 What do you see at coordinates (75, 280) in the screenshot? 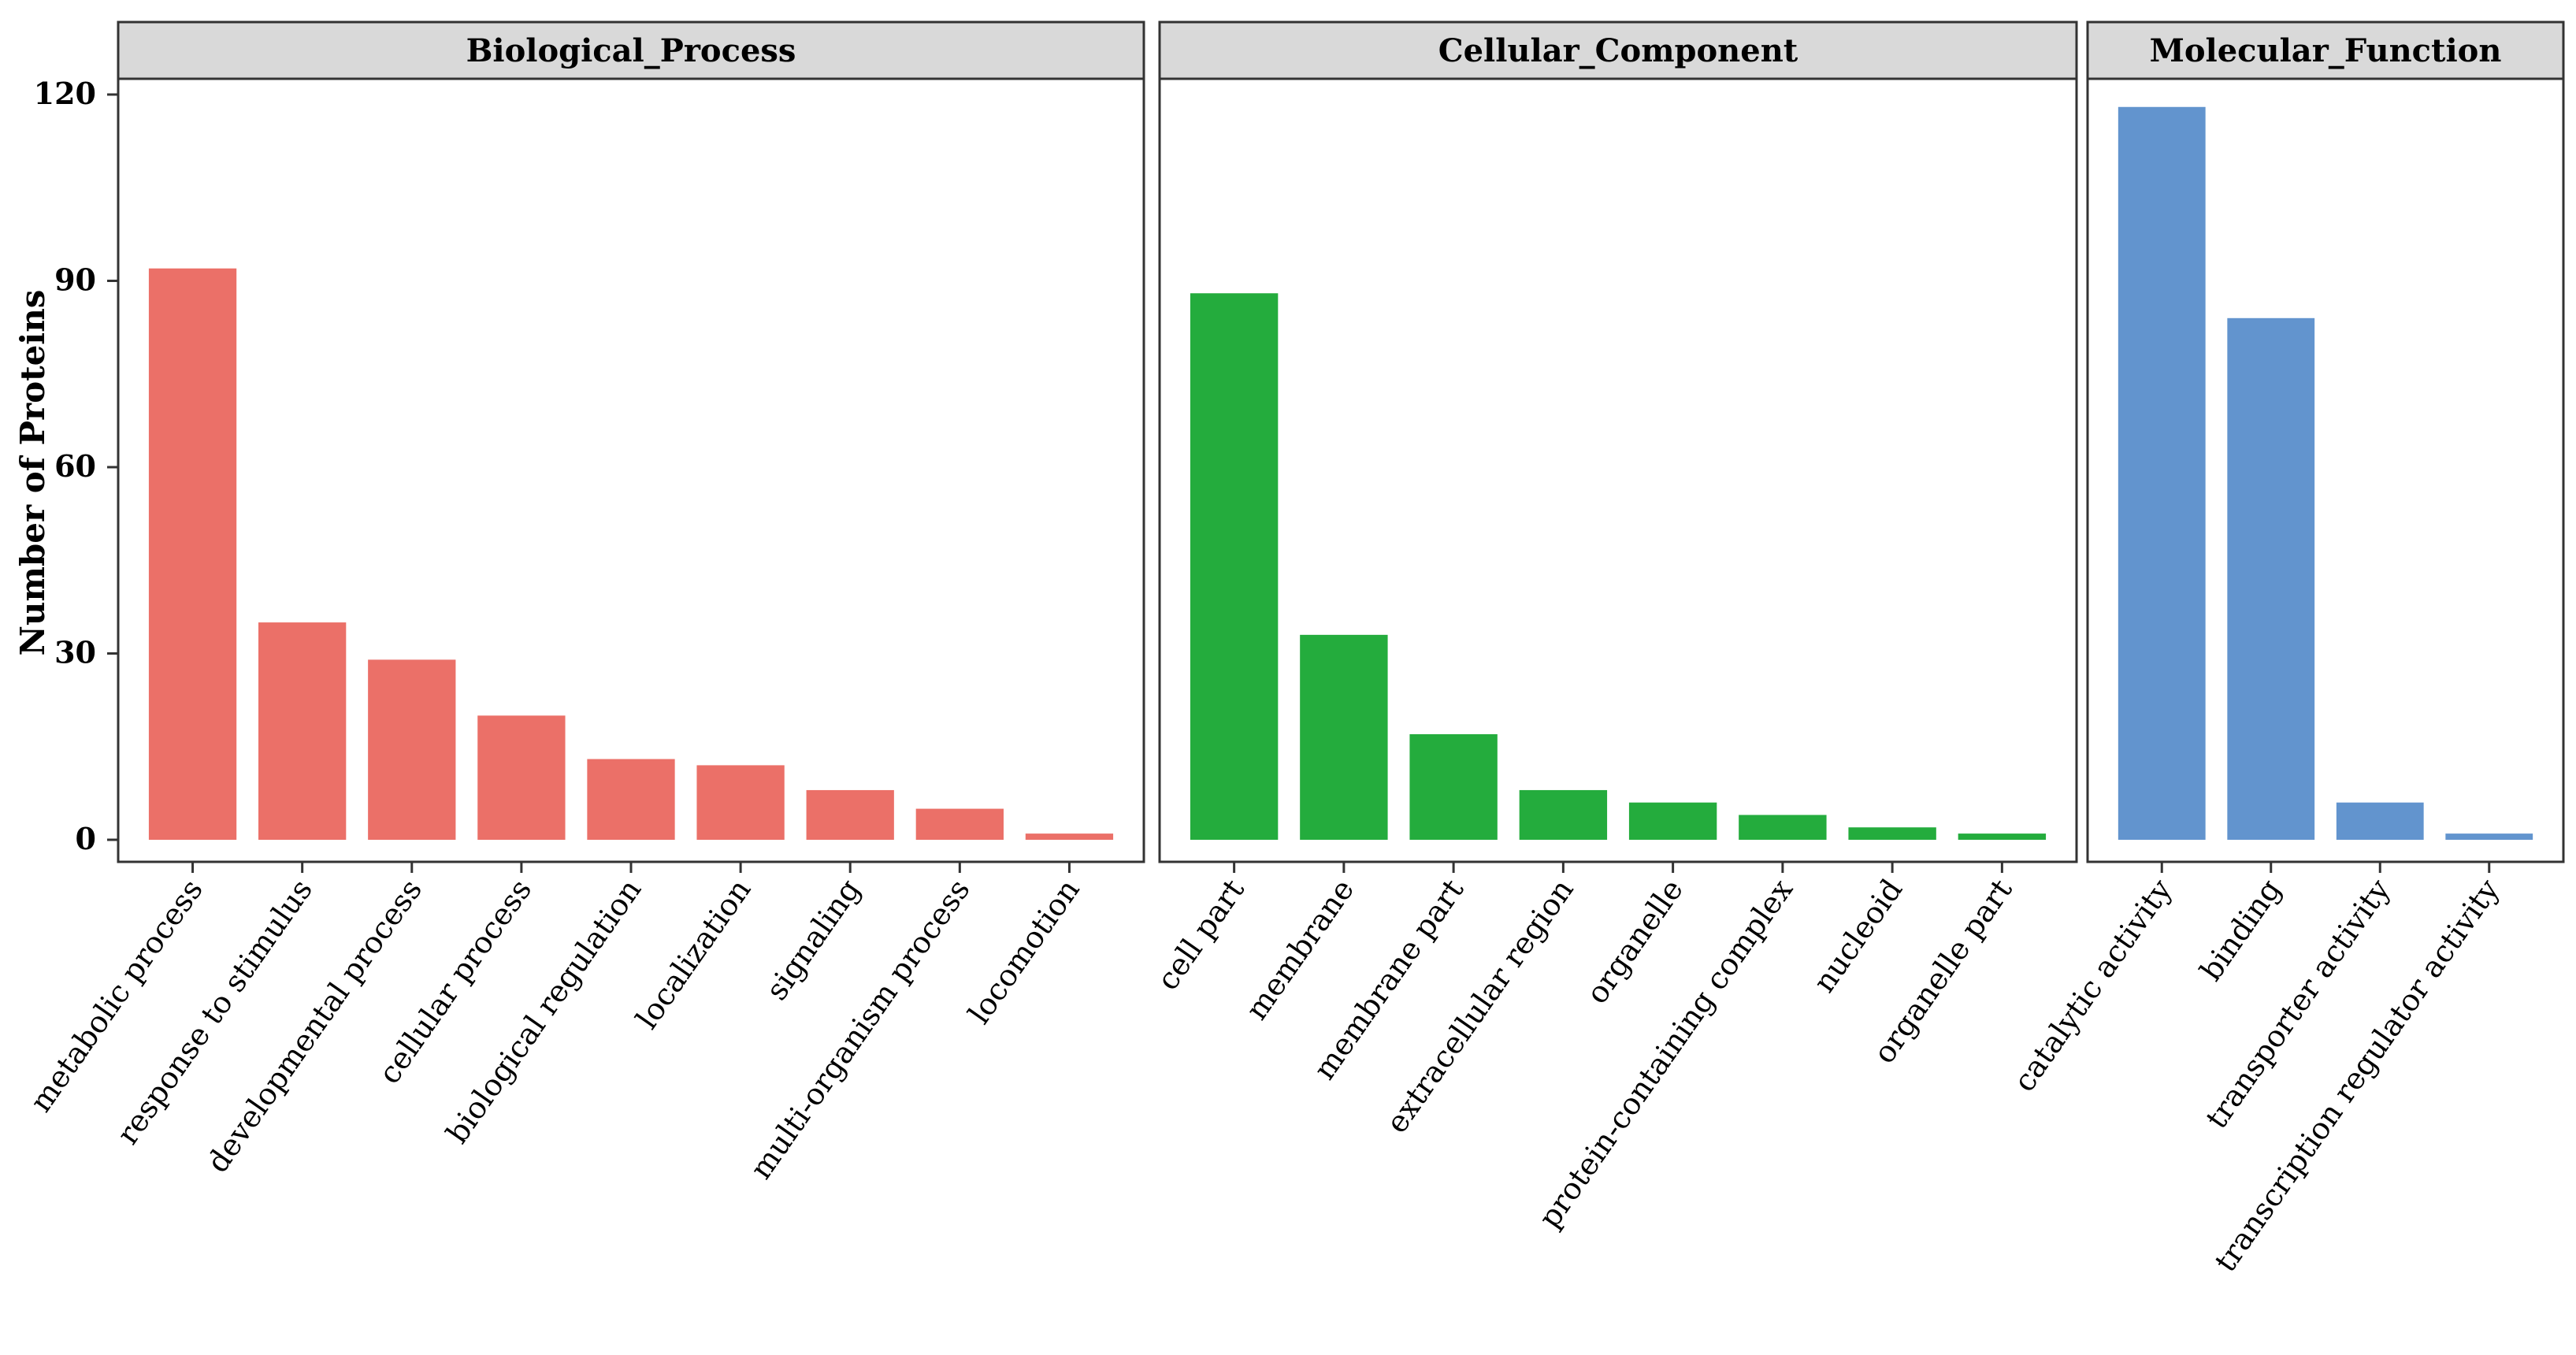
I see `y-tick-label: 90` at bounding box center [75, 280].